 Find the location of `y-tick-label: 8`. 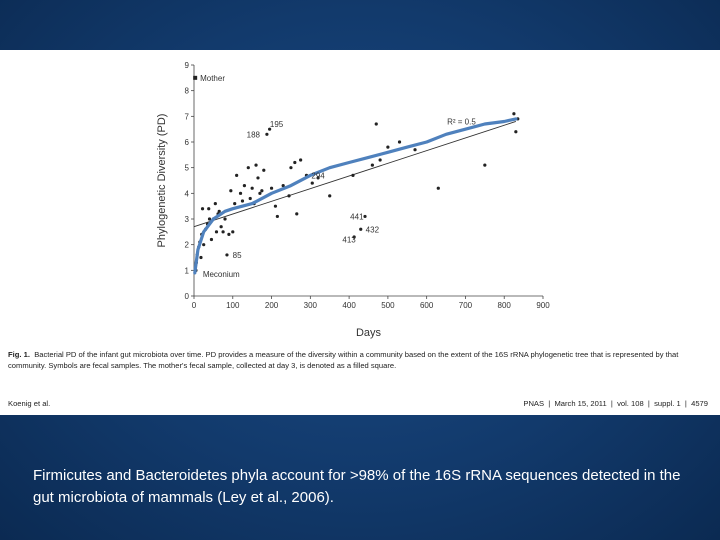

y-tick-label: 8 is located at coordinates (187, 91).